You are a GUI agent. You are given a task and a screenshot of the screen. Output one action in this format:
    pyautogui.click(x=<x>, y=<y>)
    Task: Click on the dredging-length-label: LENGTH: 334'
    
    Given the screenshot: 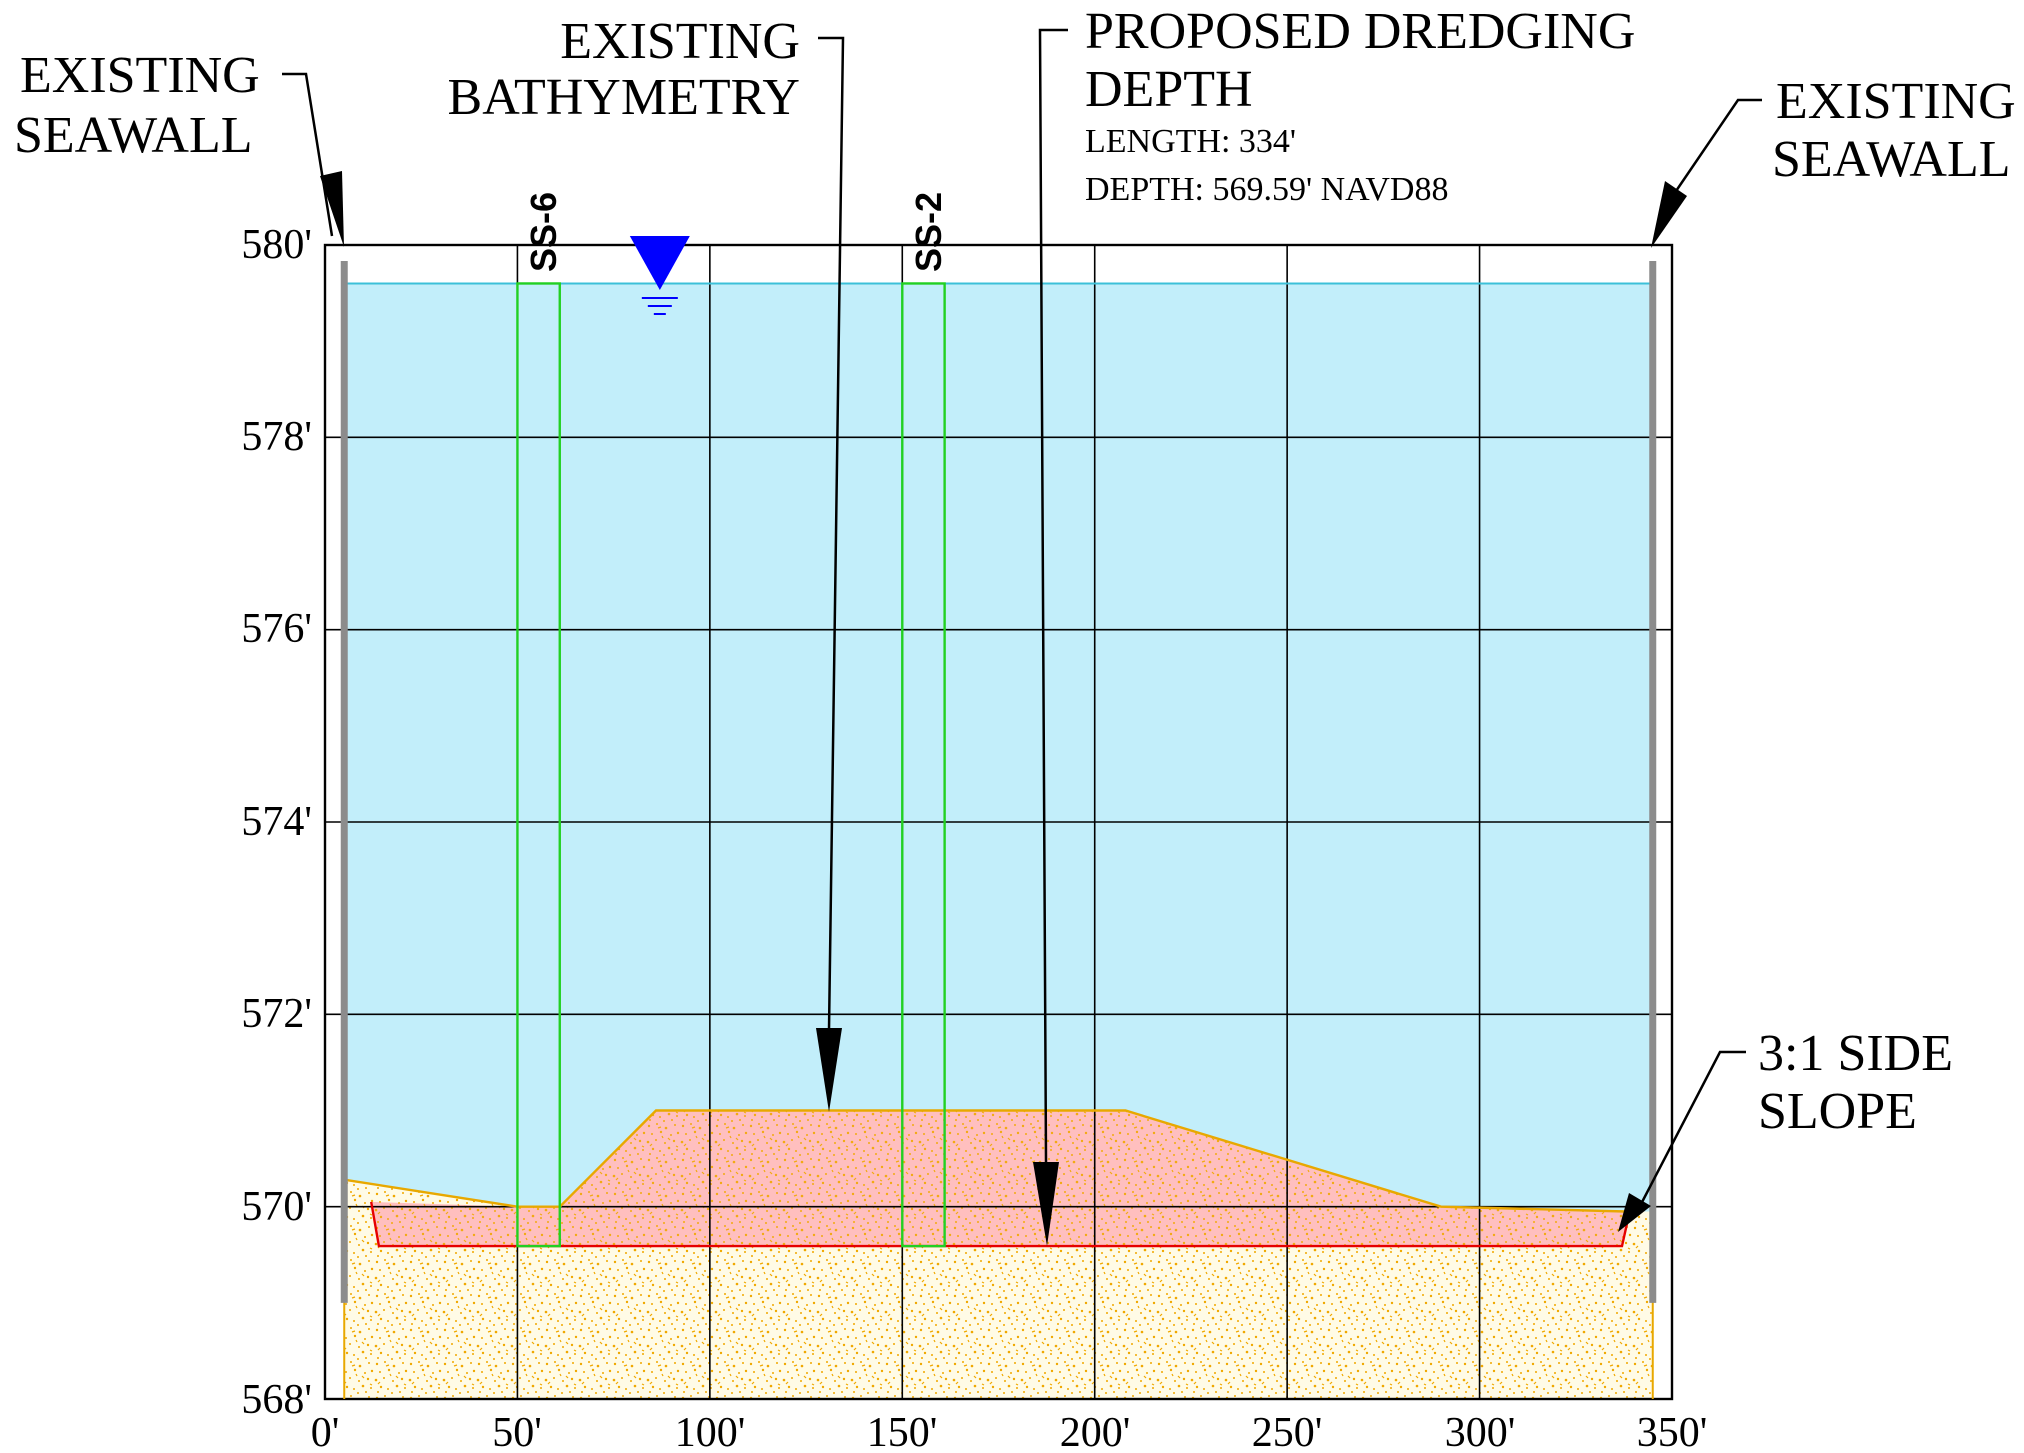 What is the action you would take?
    pyautogui.click(x=1190, y=141)
    